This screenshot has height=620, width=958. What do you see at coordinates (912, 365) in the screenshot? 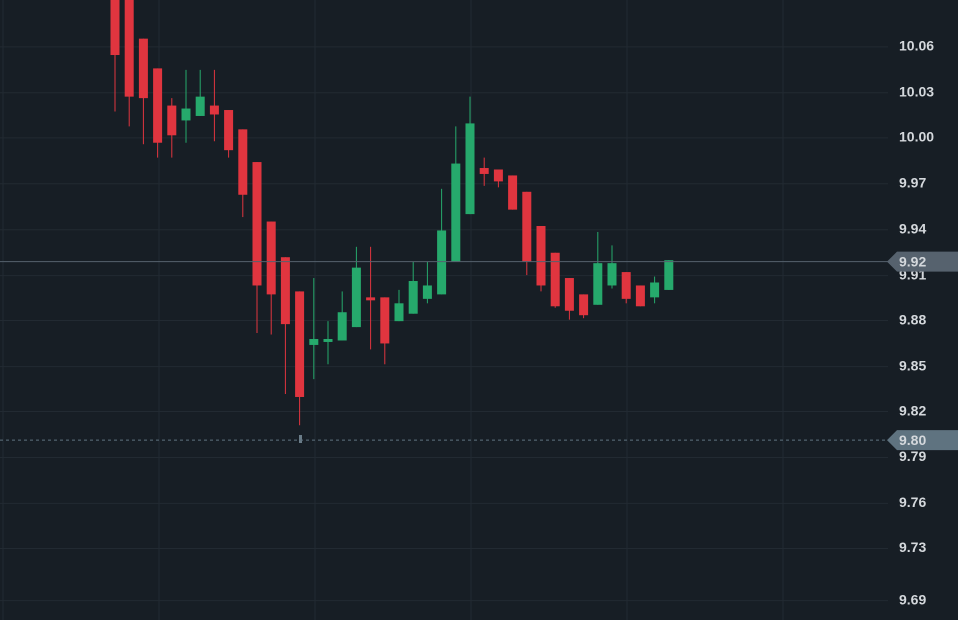
I see `y-tick-label: 9.85` at bounding box center [912, 365].